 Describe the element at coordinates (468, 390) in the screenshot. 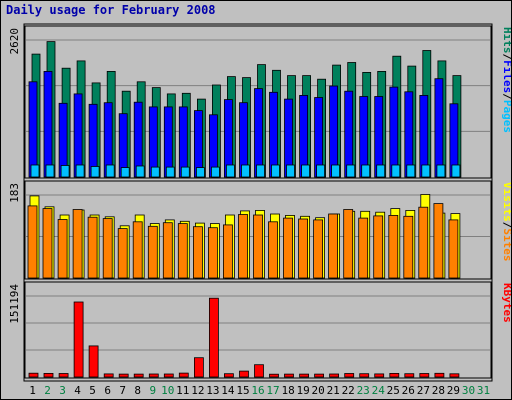

I see `x-tick-label: 30` at that location.